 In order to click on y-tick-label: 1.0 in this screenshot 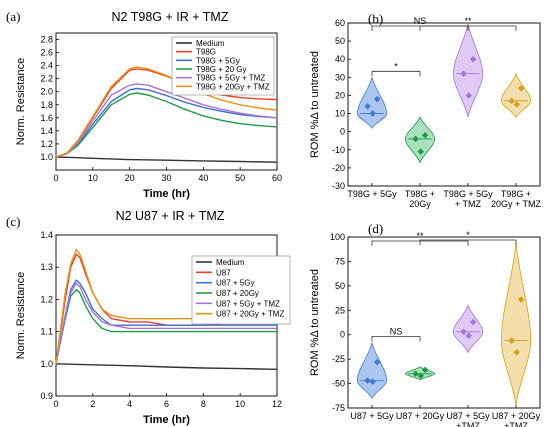, I will do `click(46, 157)`.